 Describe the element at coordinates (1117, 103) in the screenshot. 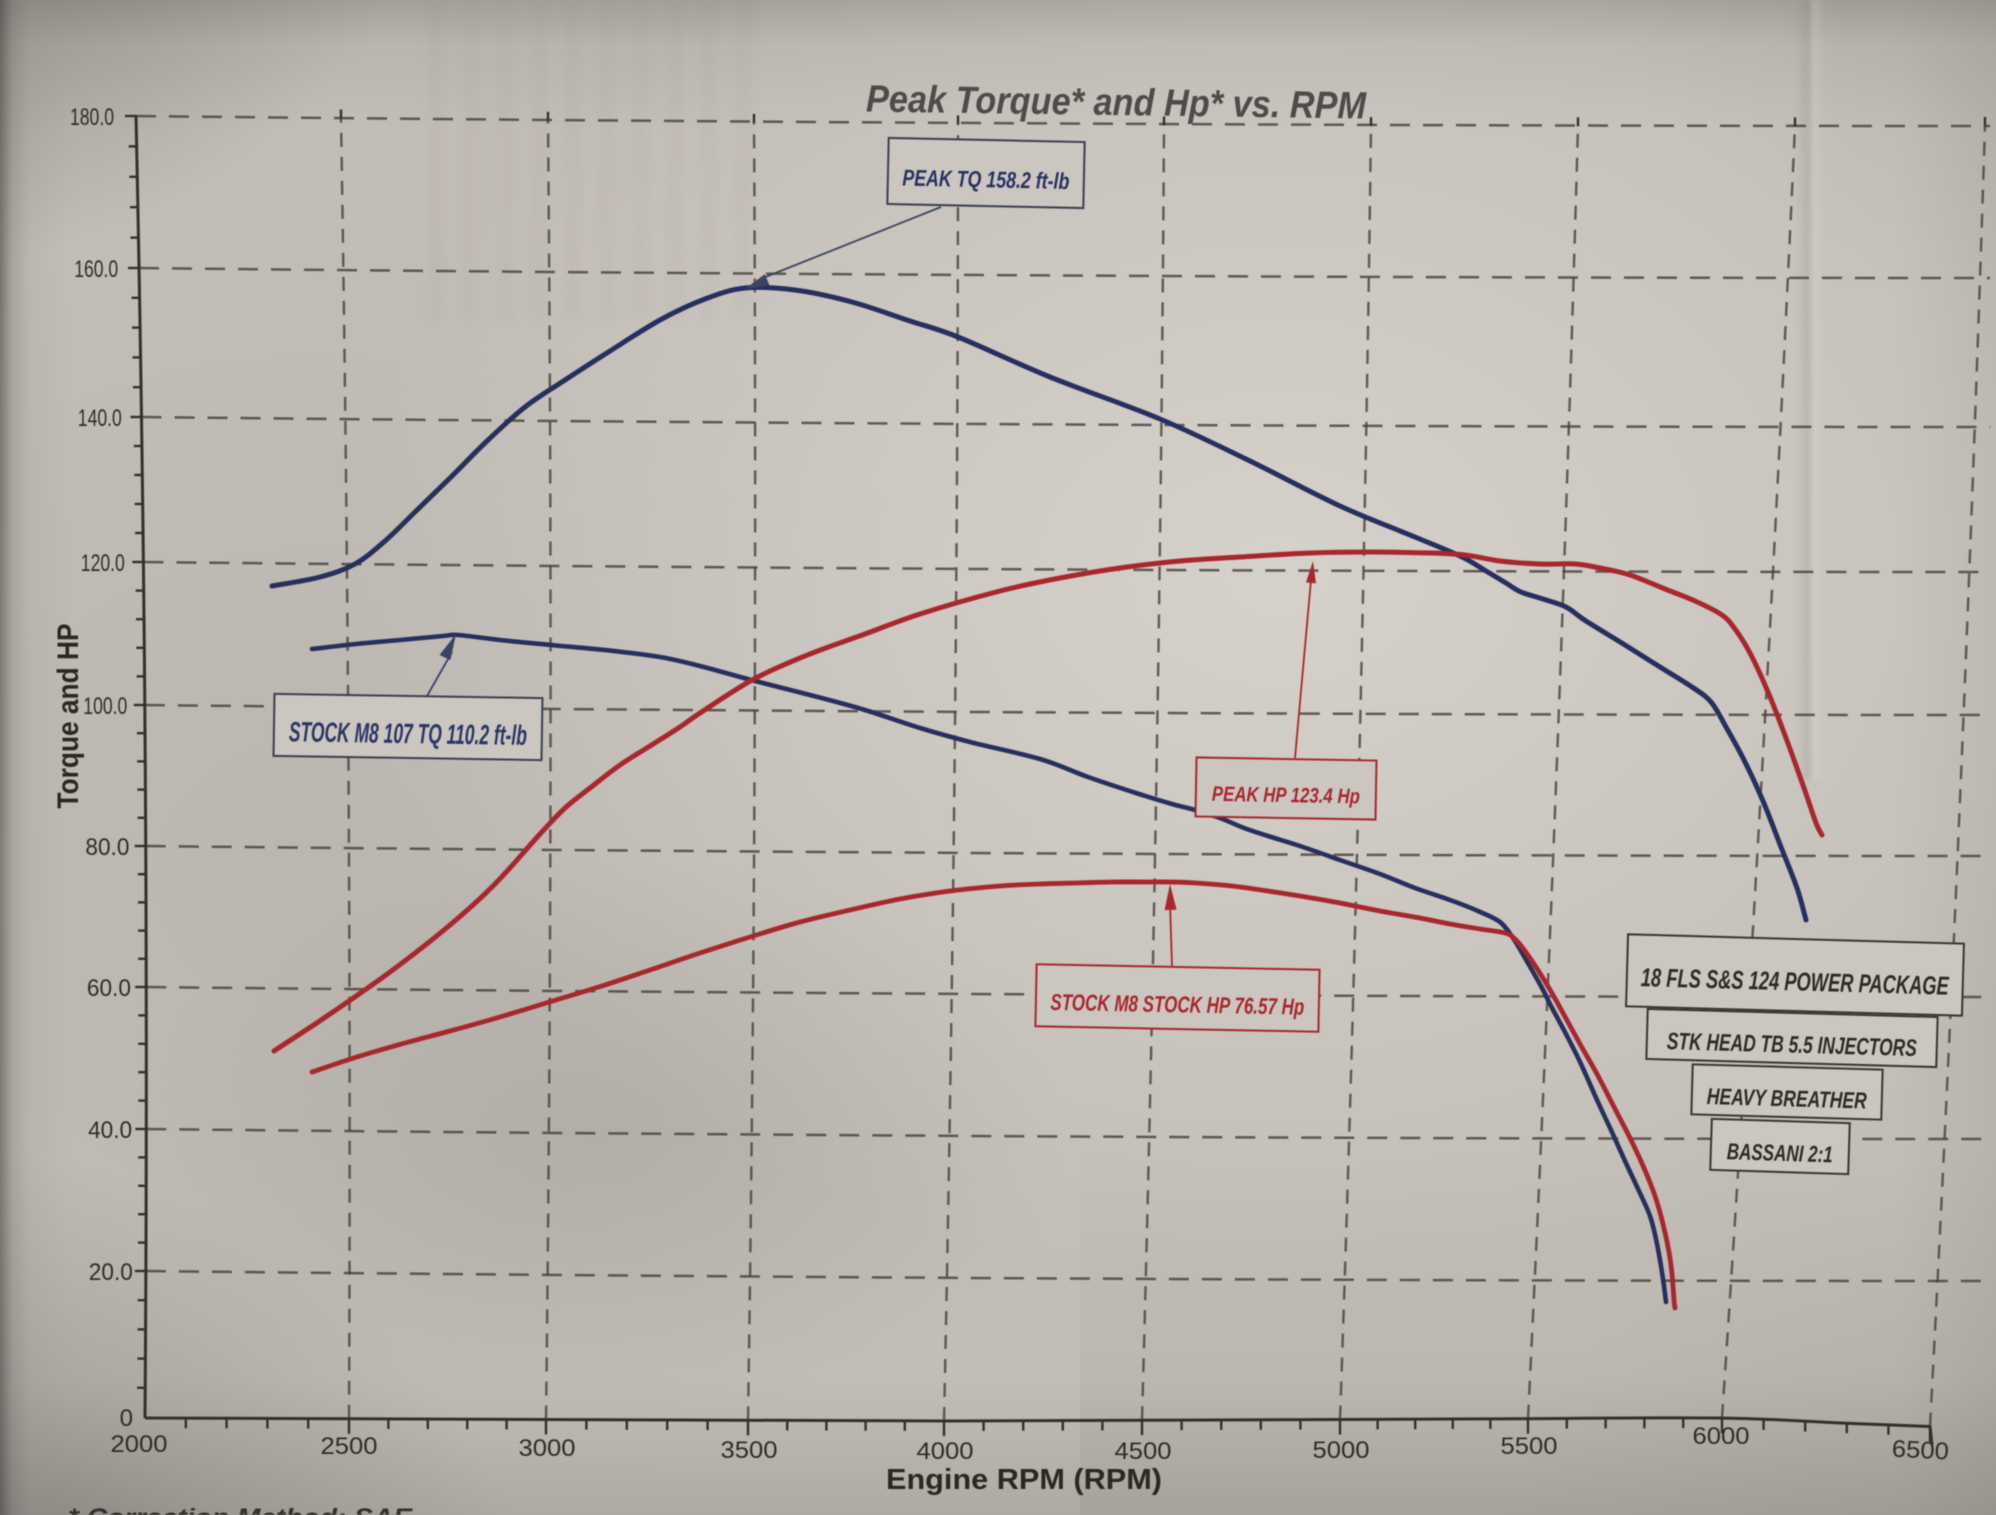

I see `svg-text: Peak Torque* and Hp* vs. RPM` at that location.